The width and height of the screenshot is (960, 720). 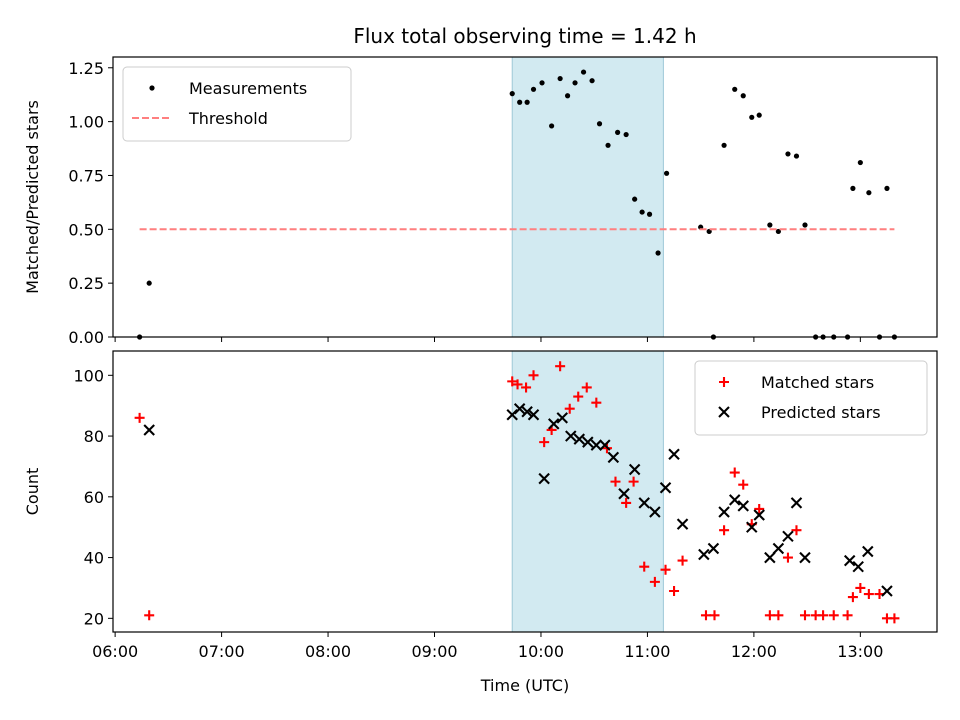 What do you see at coordinates (524, 685) in the screenshot?
I see `x-axis-label: Time (UTC)` at bounding box center [524, 685].